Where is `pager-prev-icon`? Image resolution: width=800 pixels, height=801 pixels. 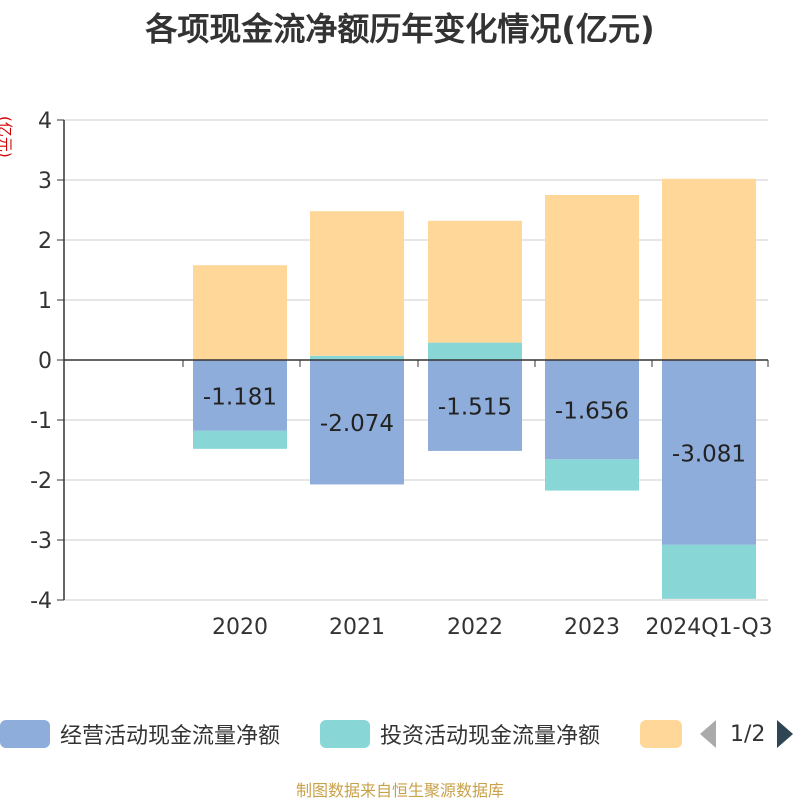 pager-prev-icon is located at coordinates (708, 734).